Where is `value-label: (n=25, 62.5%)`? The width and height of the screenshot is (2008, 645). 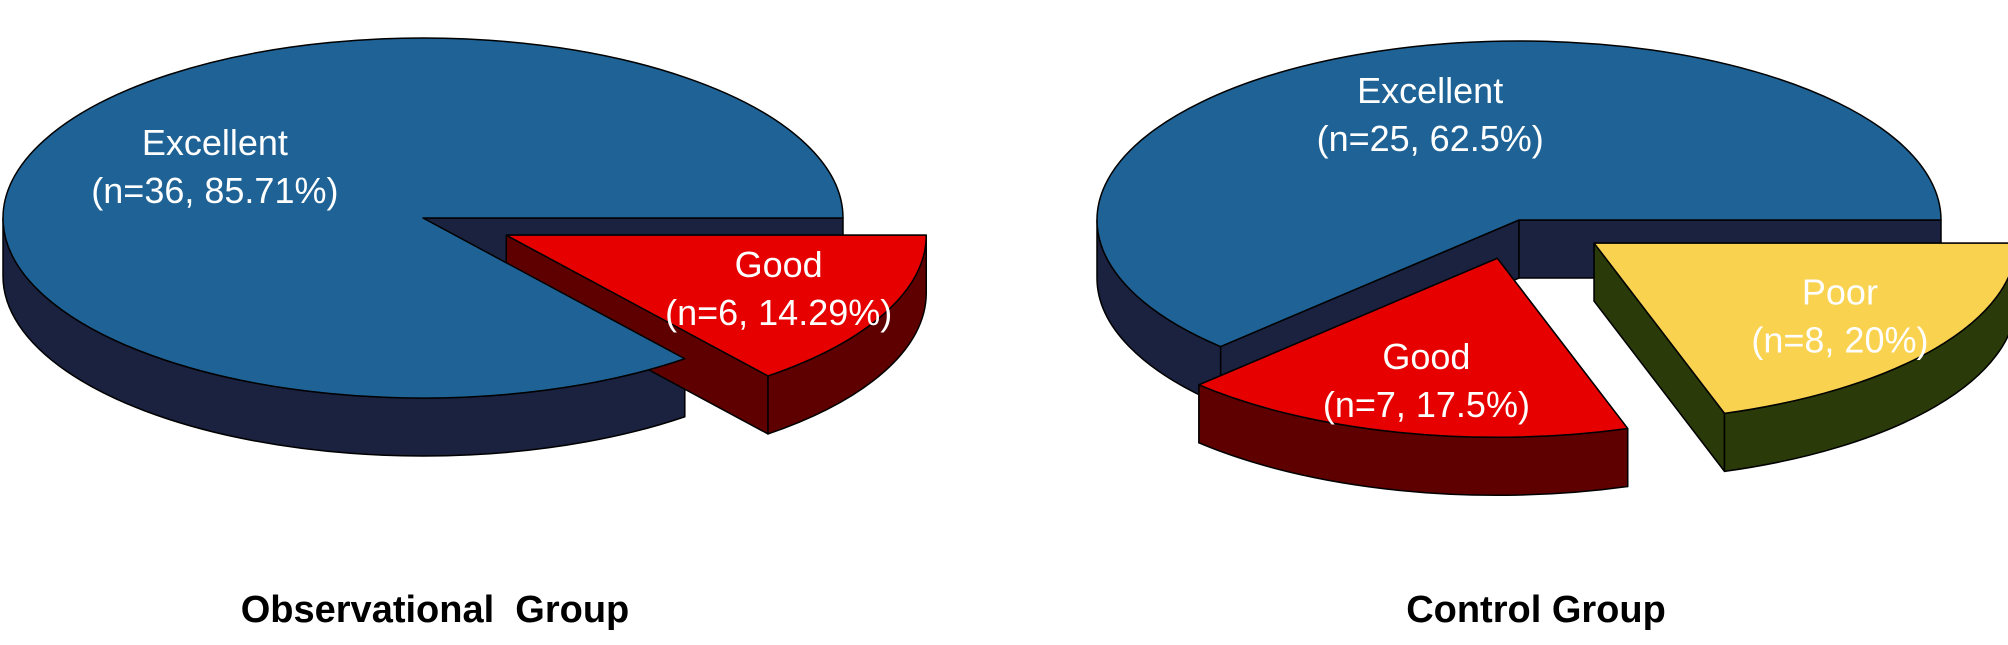 value-label: (n=25, 62.5%) is located at coordinates (1430, 138).